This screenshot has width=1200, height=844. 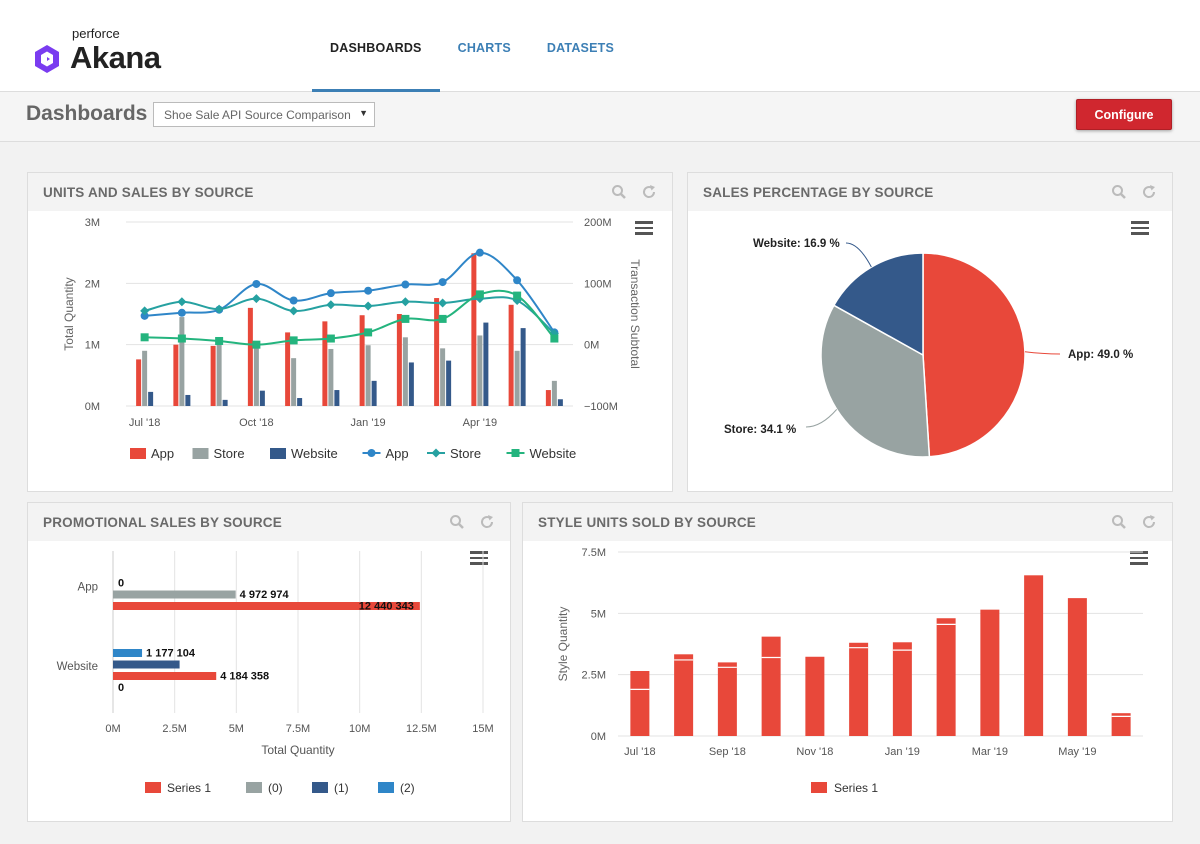 What do you see at coordinates (386, 607) in the screenshot?
I see `bar-data-label: 12 440 343` at bounding box center [386, 607].